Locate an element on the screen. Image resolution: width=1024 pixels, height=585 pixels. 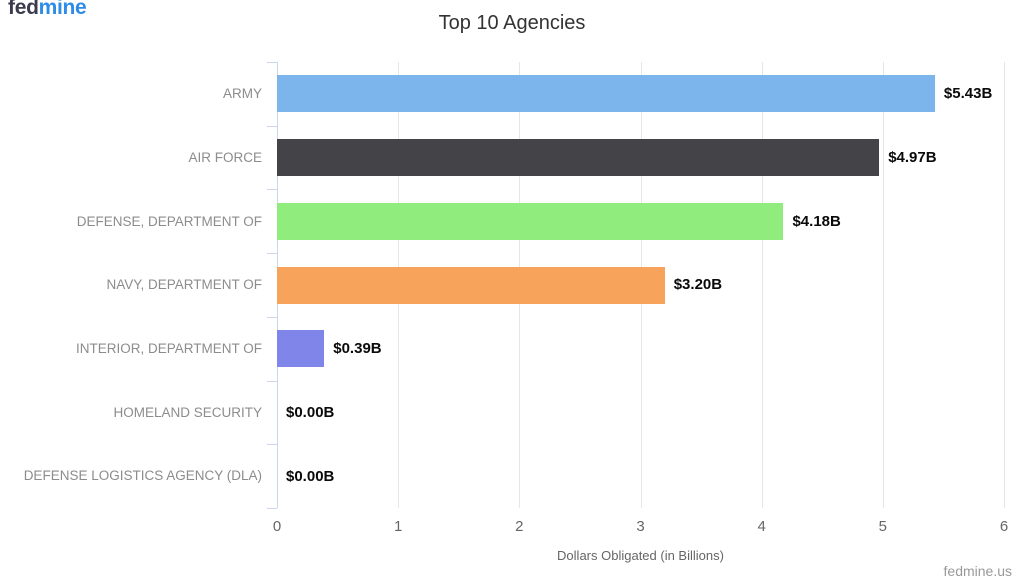
category-label: INTERIOR, DEPARTMENT OF is located at coordinates (168, 348).